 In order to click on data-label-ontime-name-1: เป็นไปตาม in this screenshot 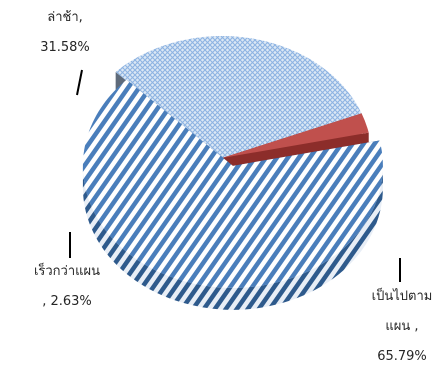, I will do `click(402, 296)`.